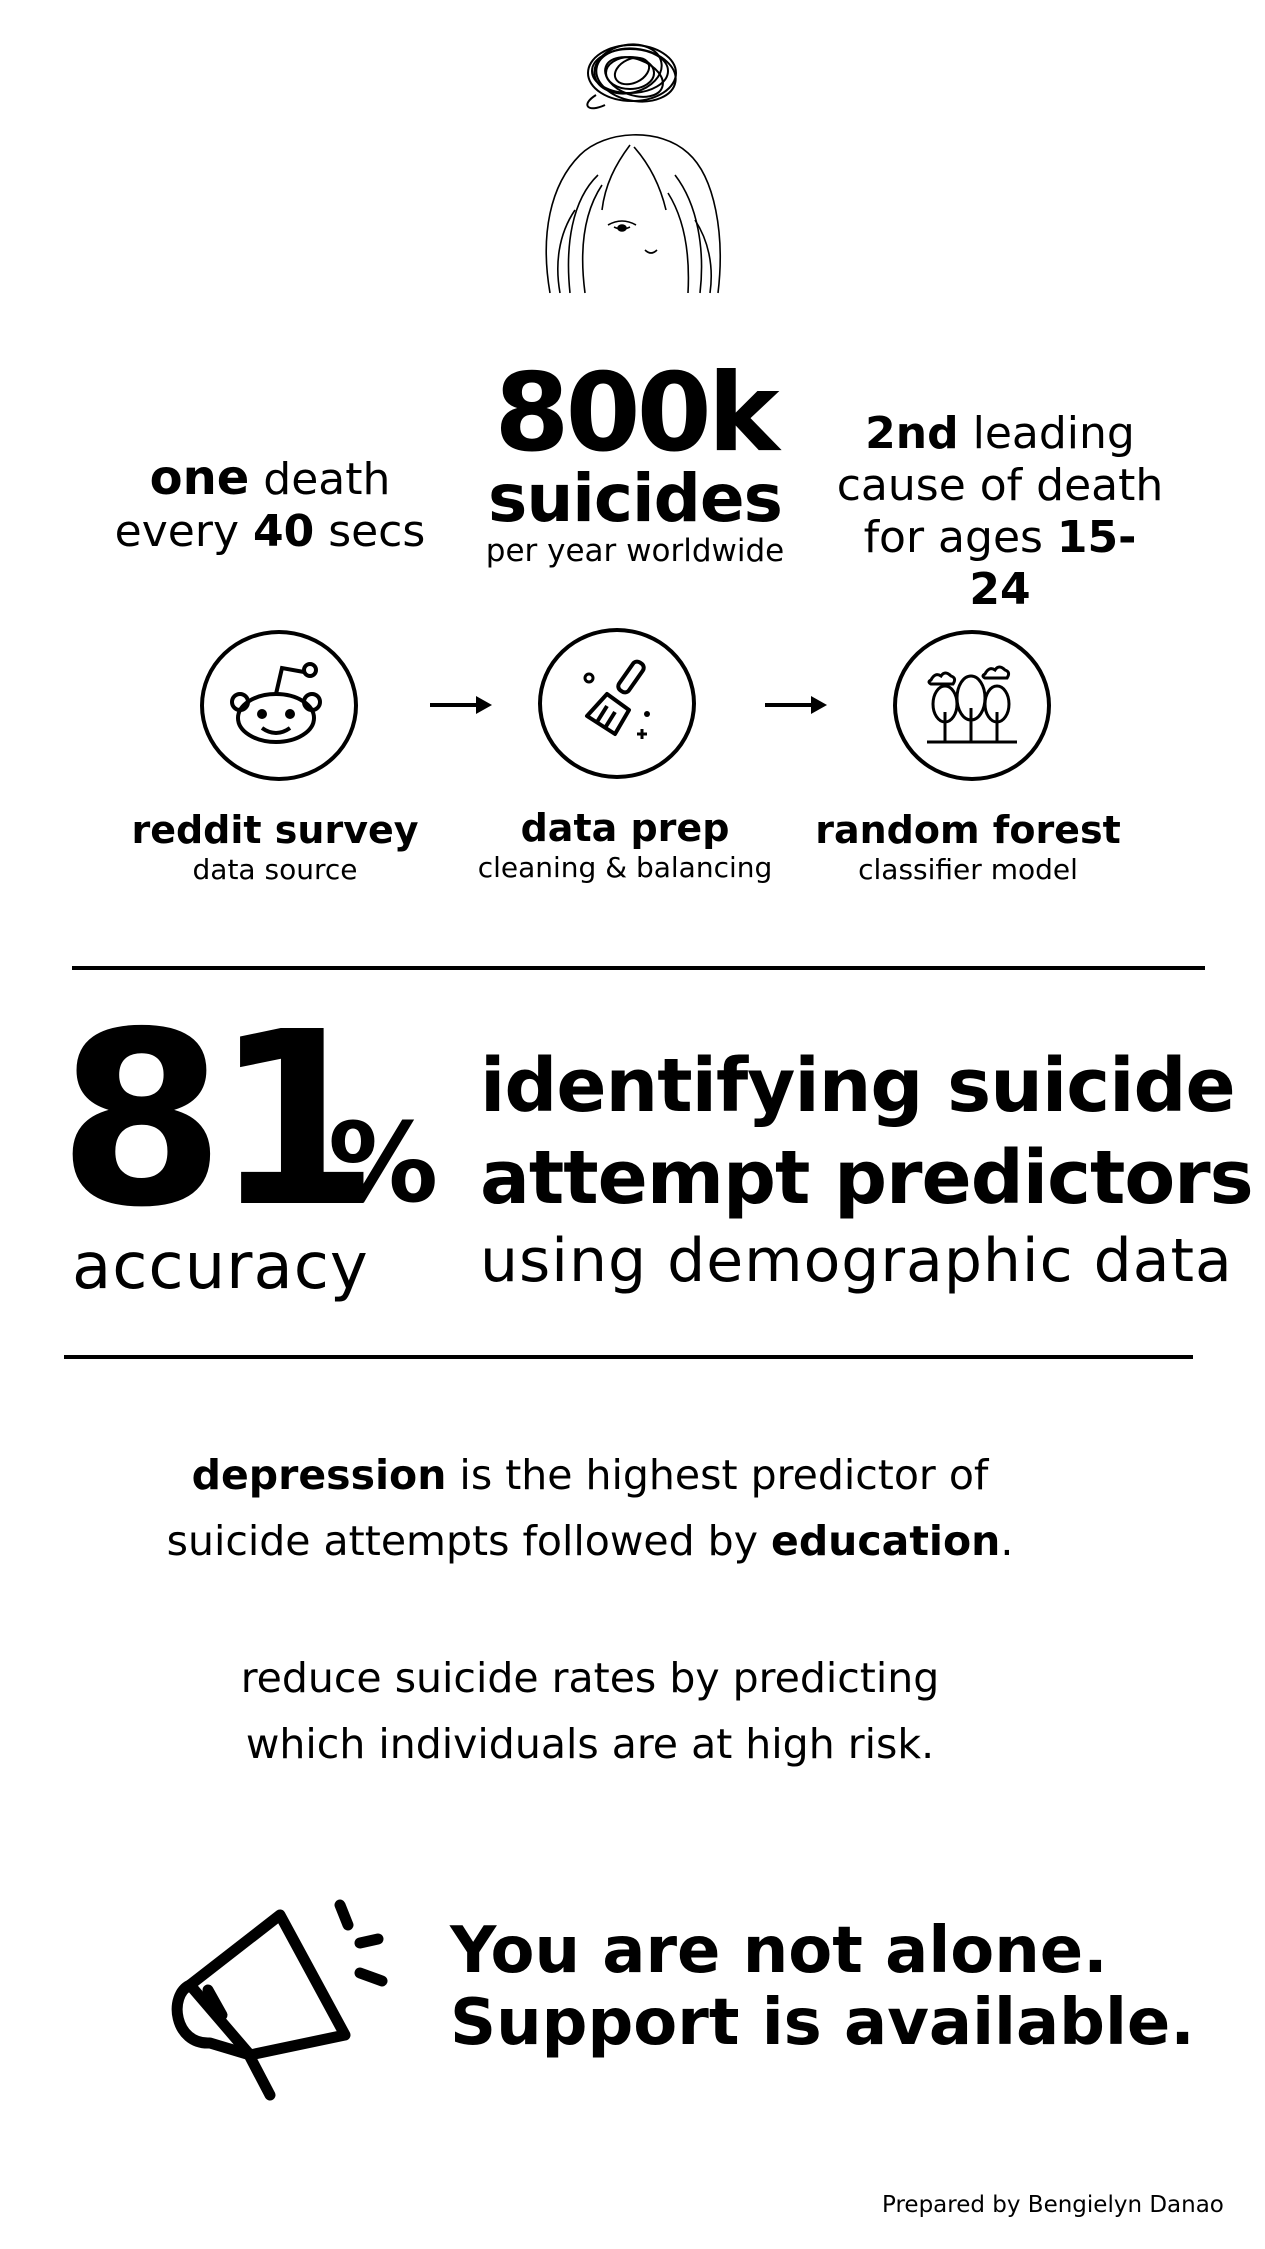 This screenshot has width=1265, height=2249. What do you see at coordinates (822, 2023) in the screenshot?
I see `cta-line-2: Support is available.` at bounding box center [822, 2023].